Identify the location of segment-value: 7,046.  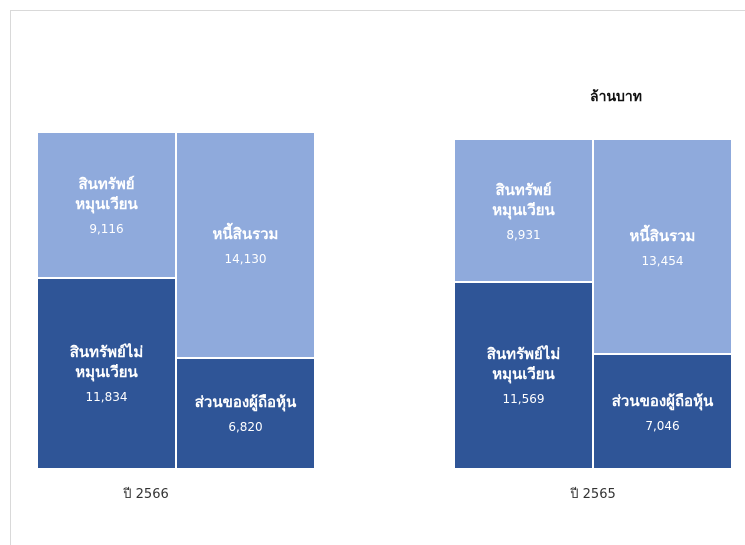
(662, 425).